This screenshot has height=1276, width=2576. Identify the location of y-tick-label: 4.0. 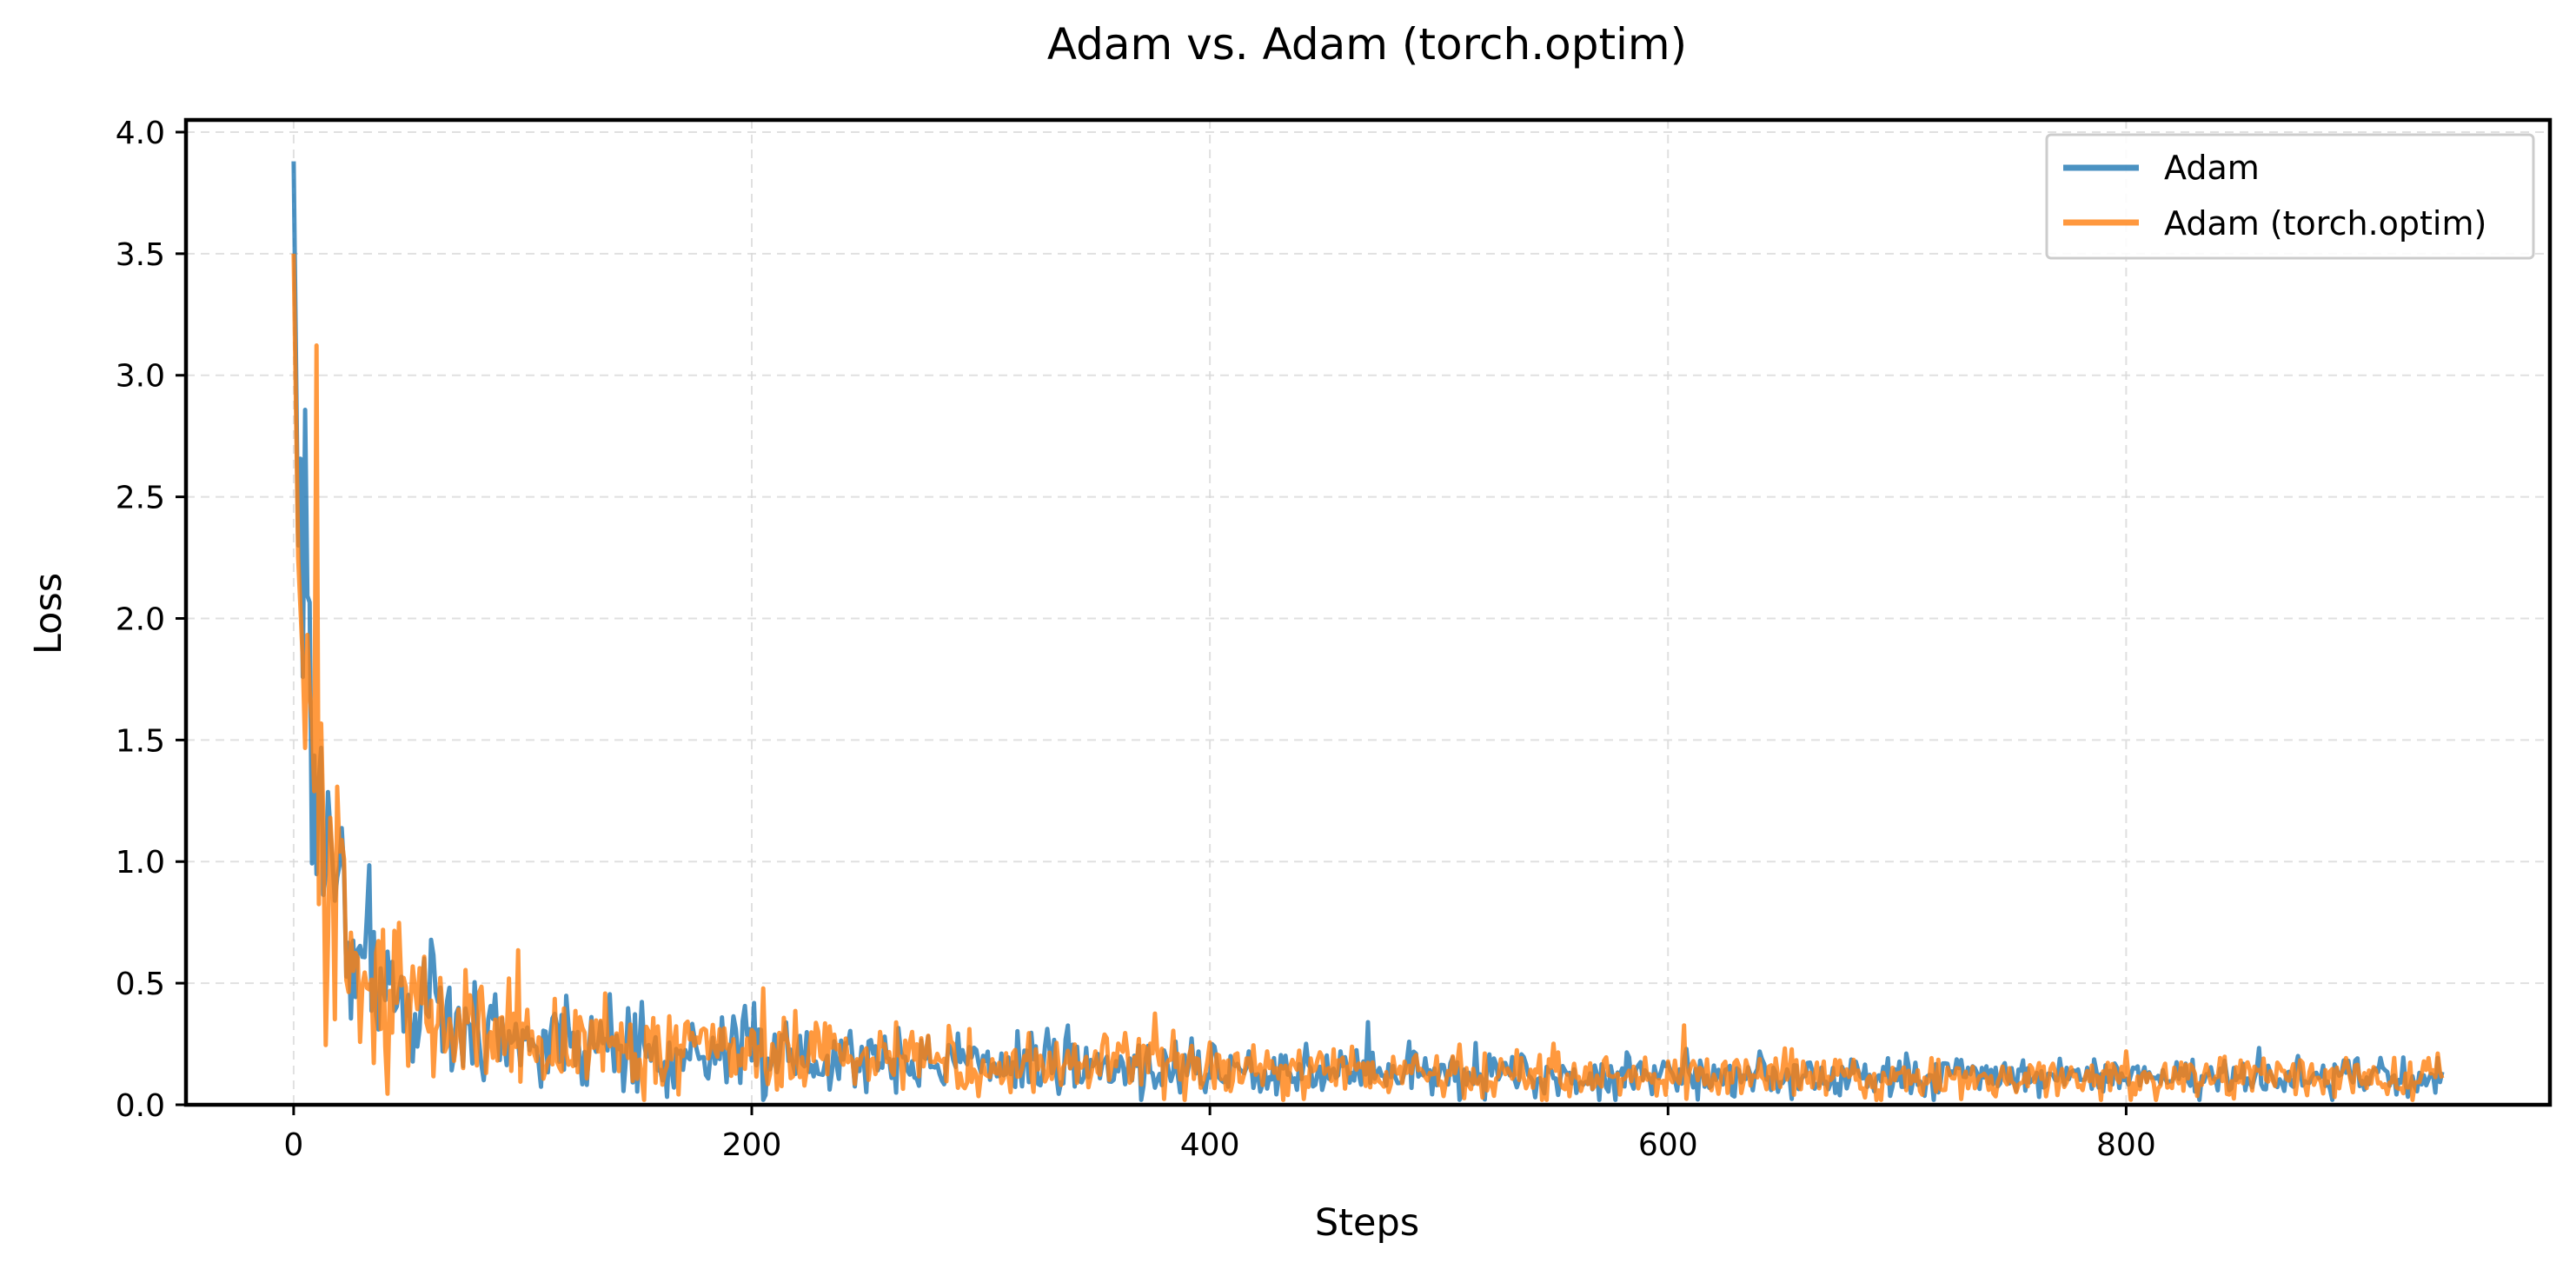
(140, 133).